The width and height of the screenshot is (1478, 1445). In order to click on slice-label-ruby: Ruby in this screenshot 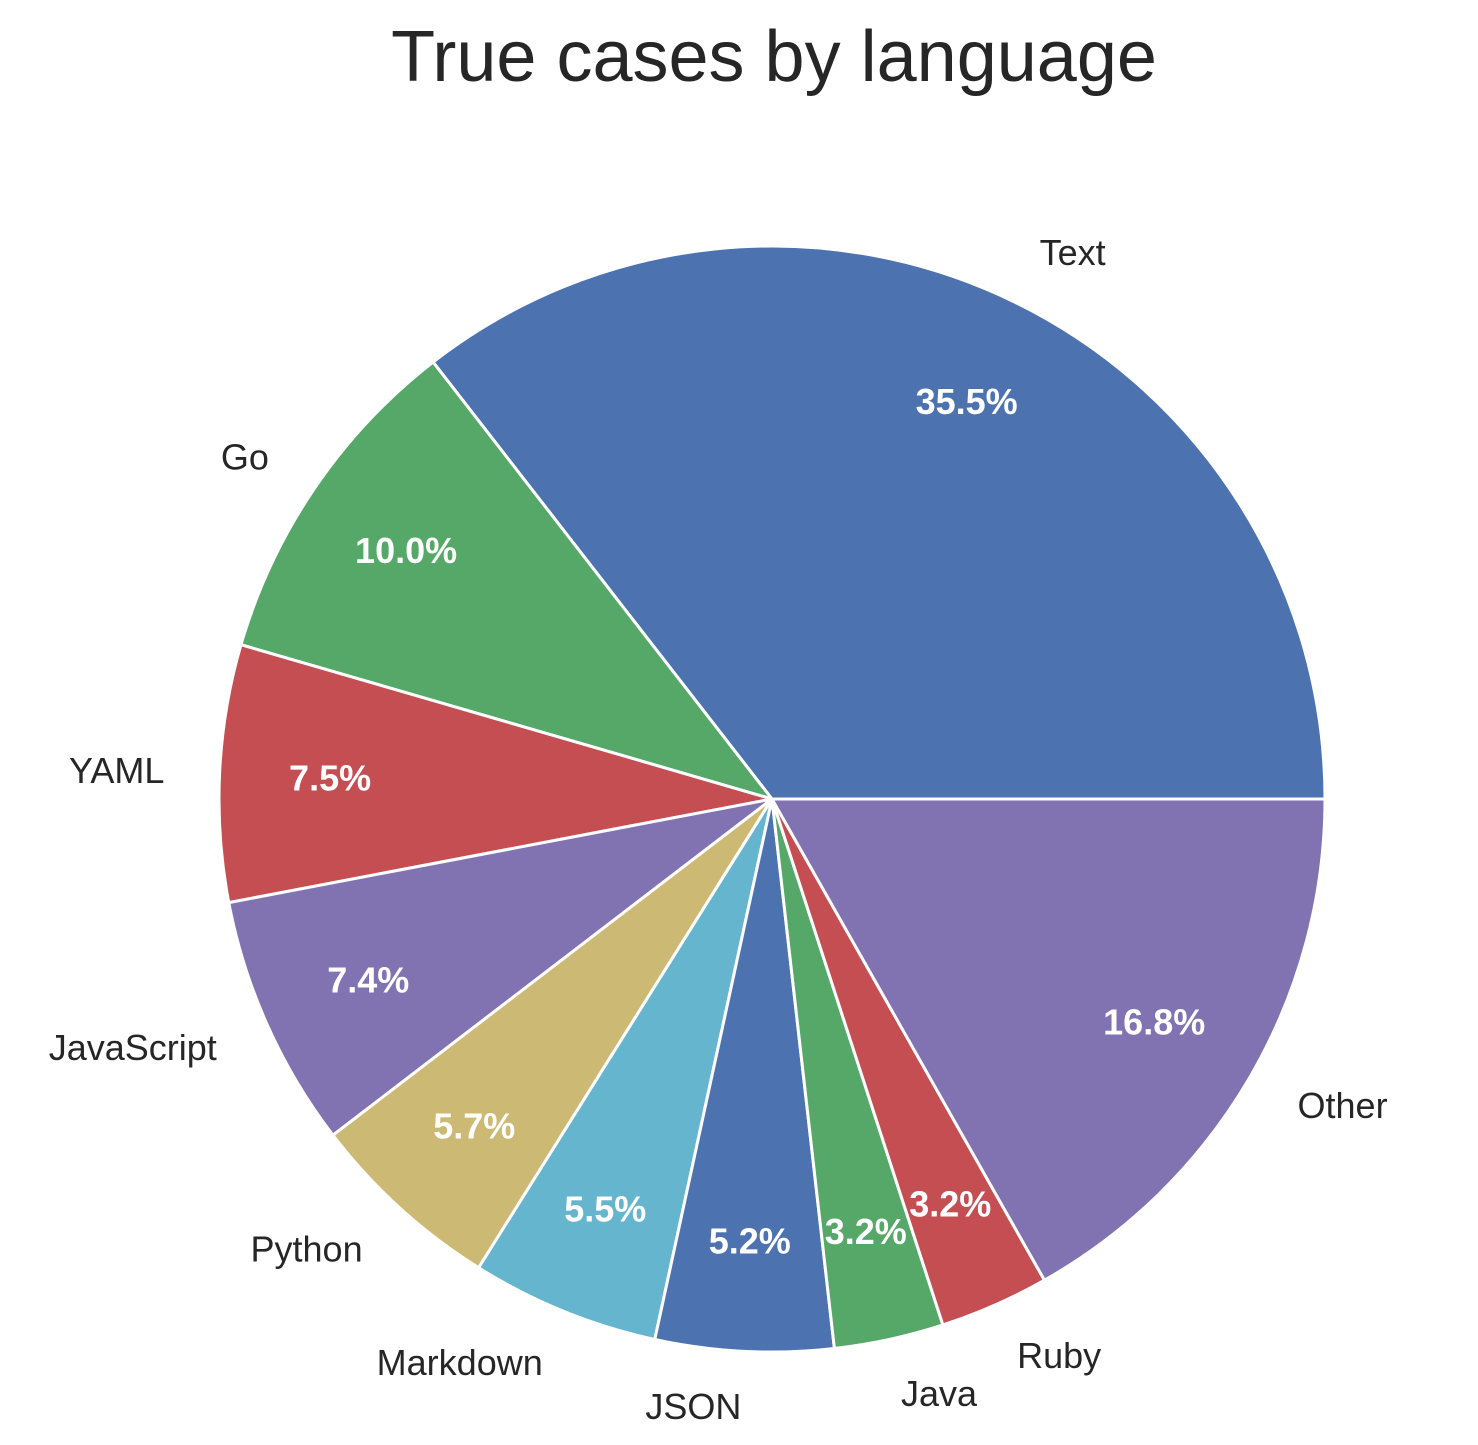, I will do `click(1059, 1355)`.